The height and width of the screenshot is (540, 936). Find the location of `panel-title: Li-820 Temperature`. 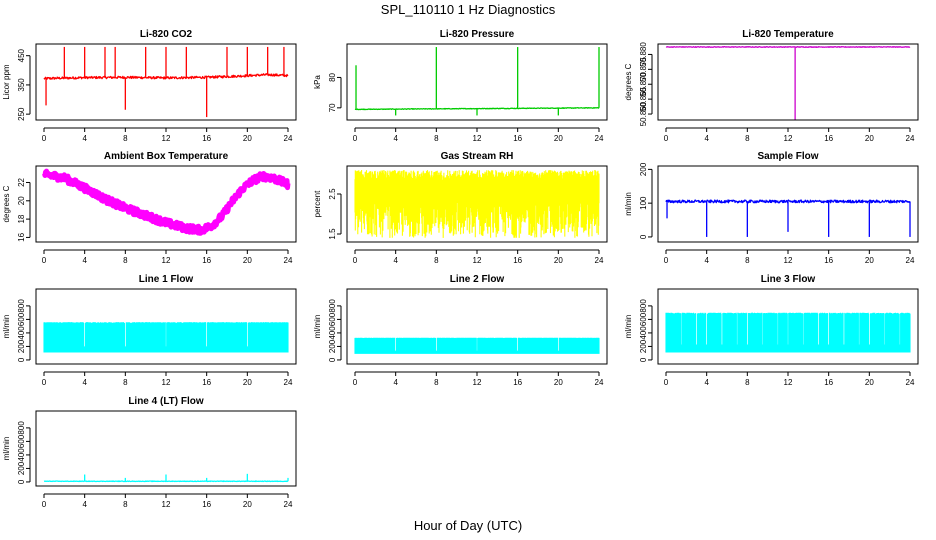

panel-title: Li-820 Temperature is located at coordinates (788, 34).